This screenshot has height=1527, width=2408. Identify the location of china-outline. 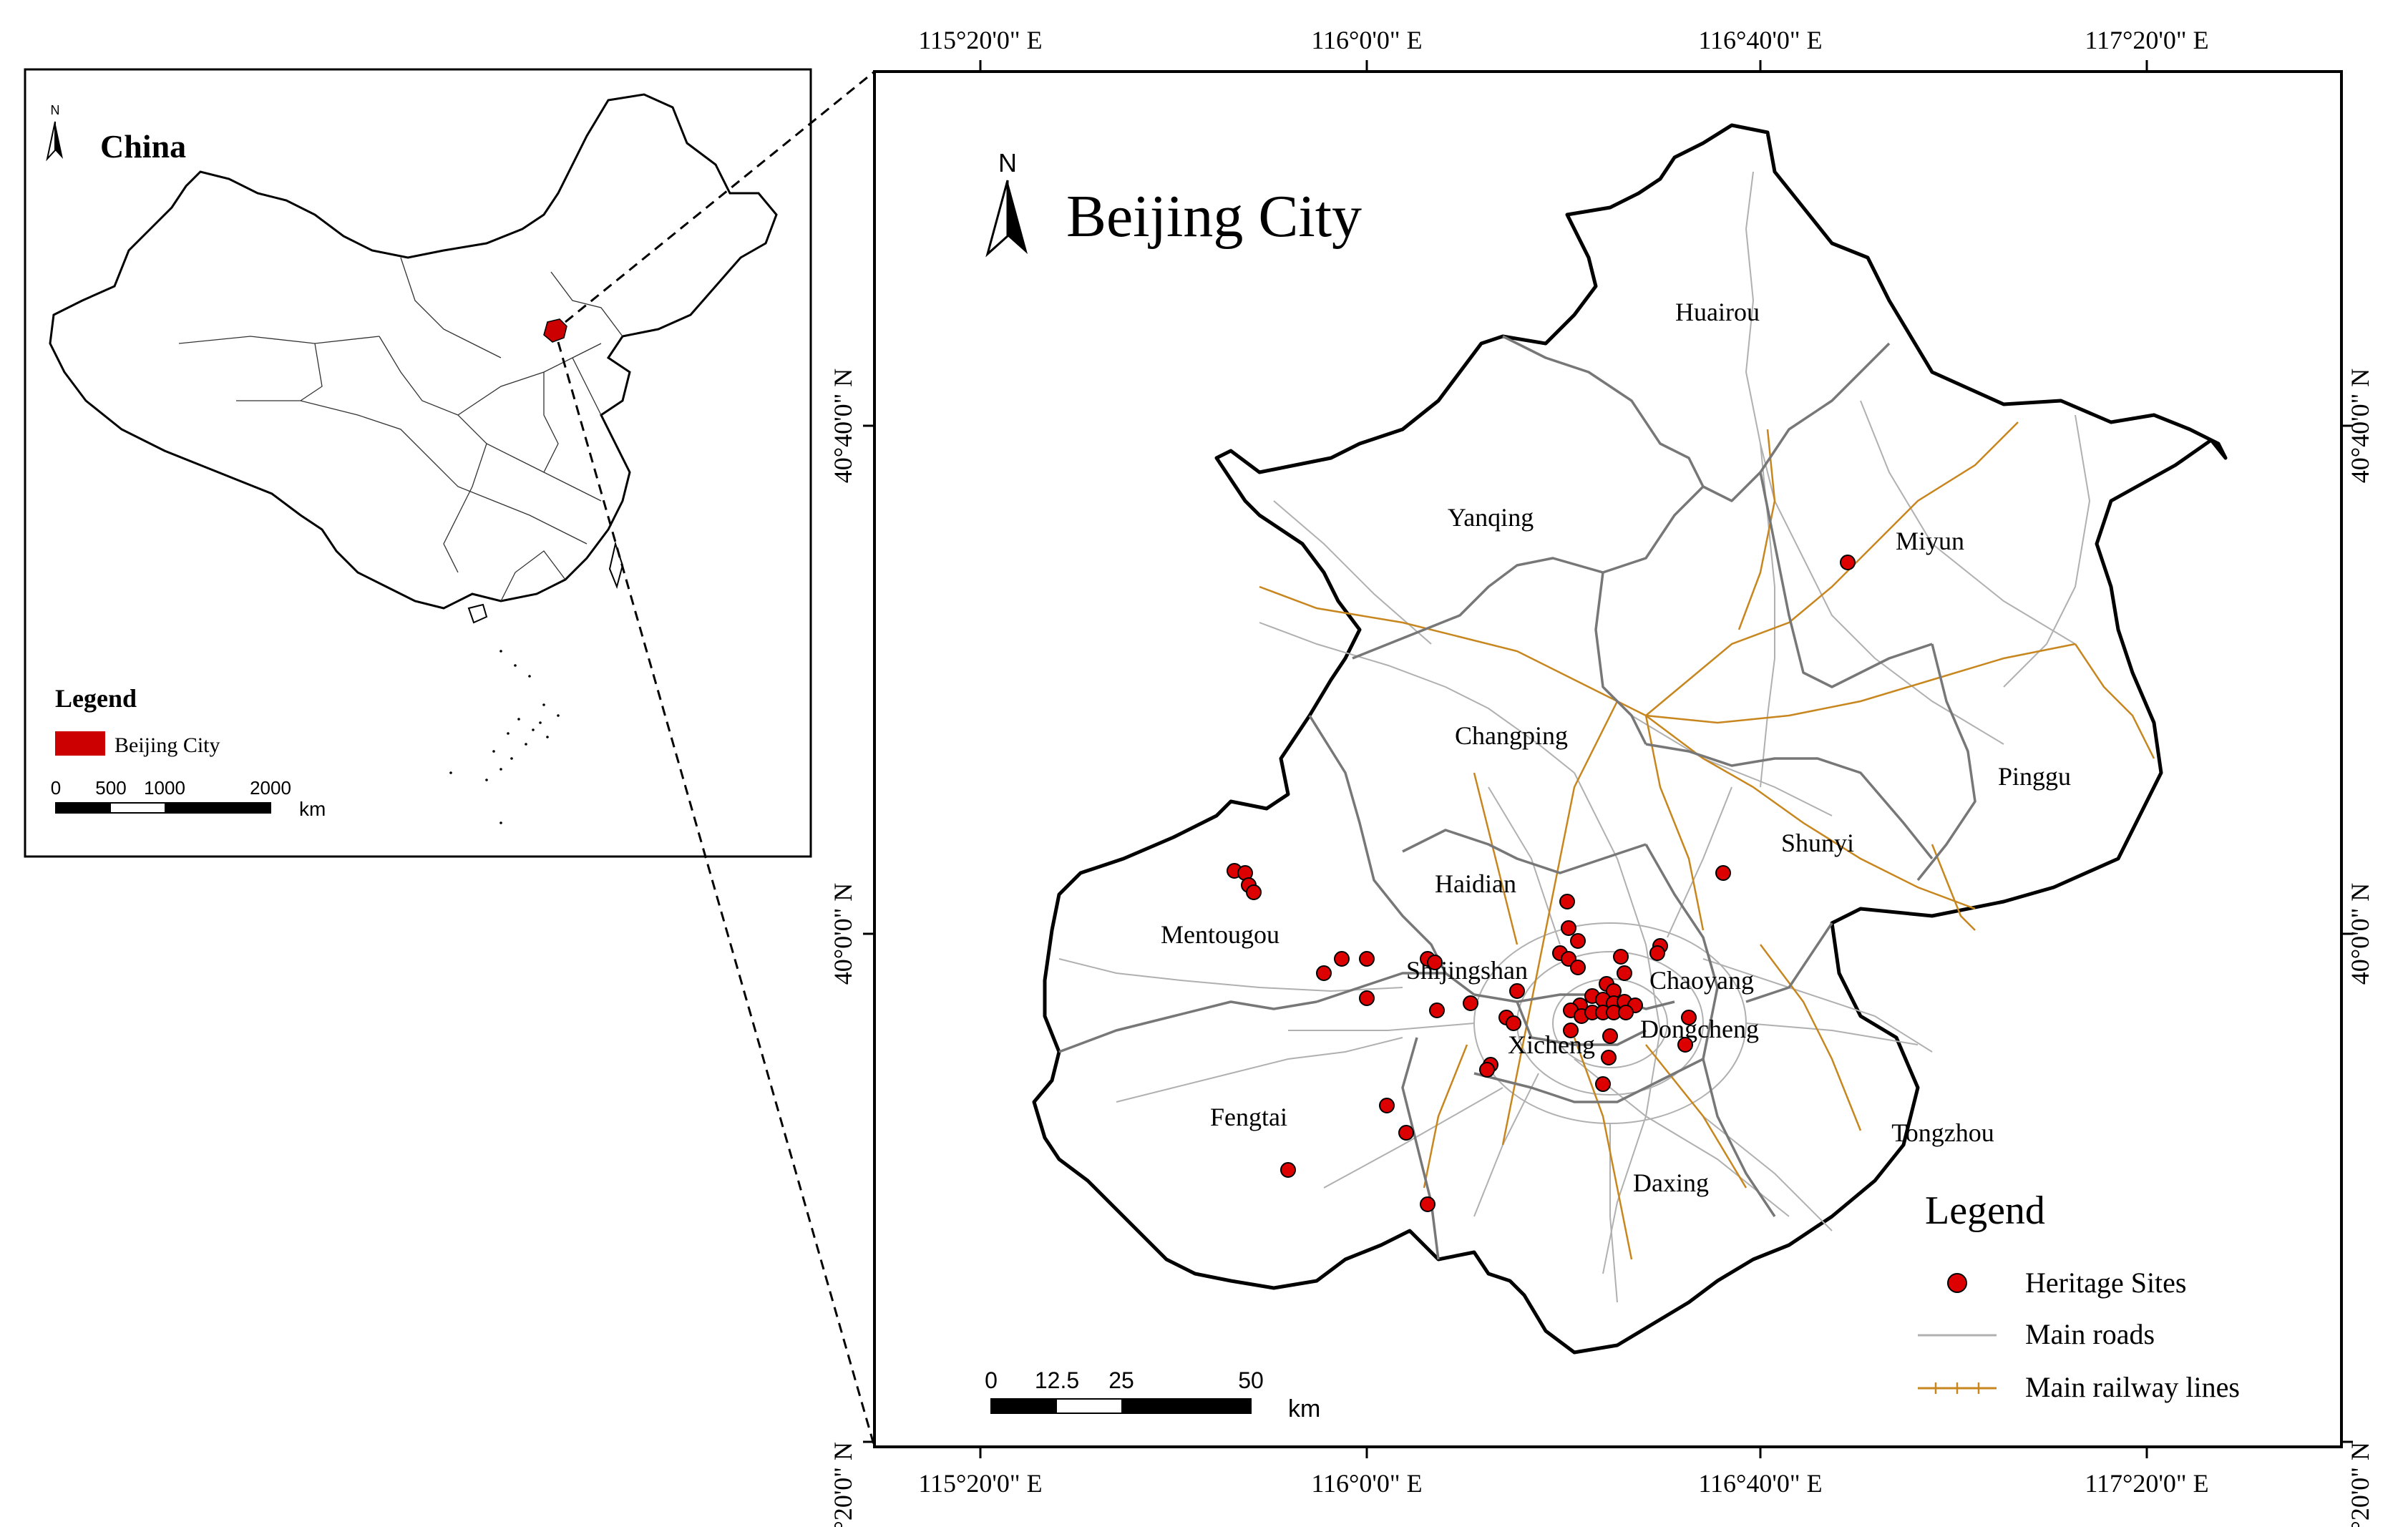
(413, 351).